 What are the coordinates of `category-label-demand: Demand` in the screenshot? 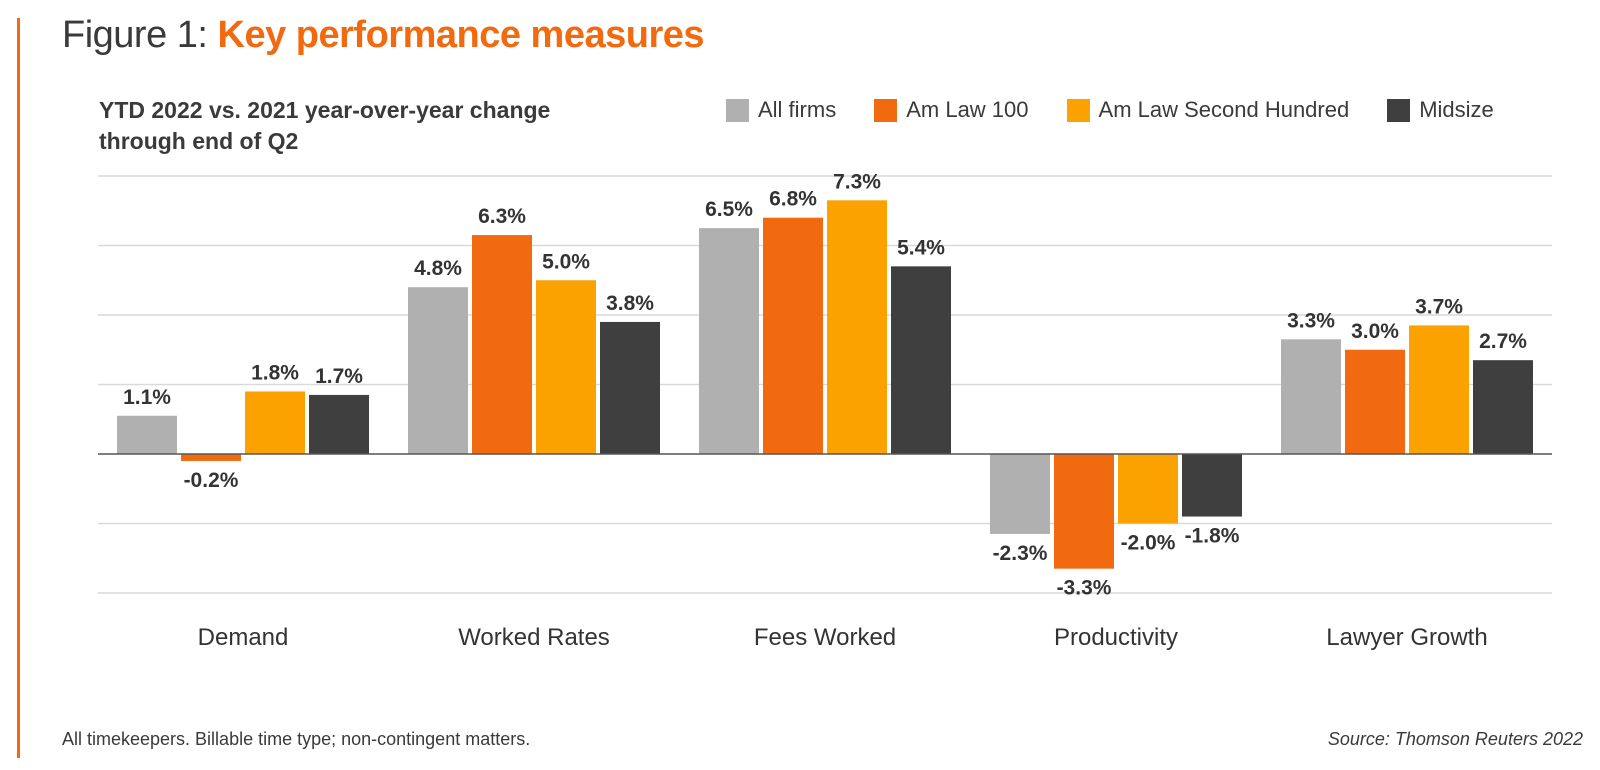 It's located at (243, 637).